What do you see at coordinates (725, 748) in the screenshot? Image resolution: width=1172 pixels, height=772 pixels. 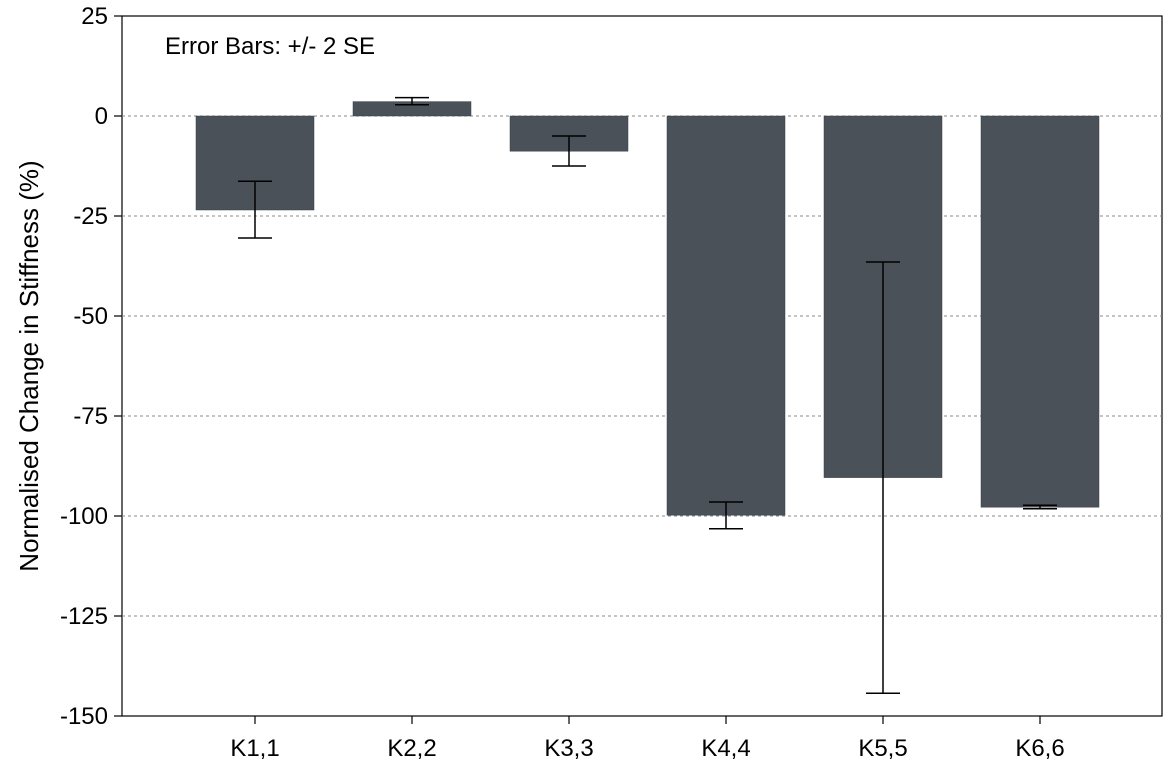 I see `x-tick-label: K4,4` at bounding box center [725, 748].